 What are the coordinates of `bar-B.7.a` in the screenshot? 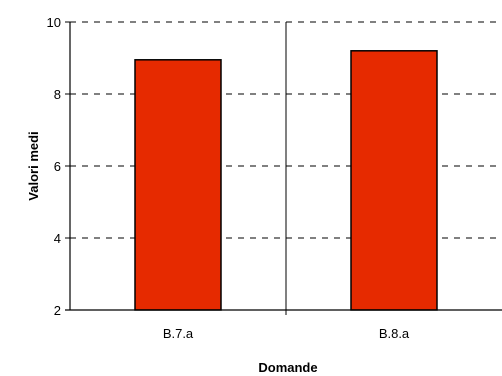 It's located at (178, 185).